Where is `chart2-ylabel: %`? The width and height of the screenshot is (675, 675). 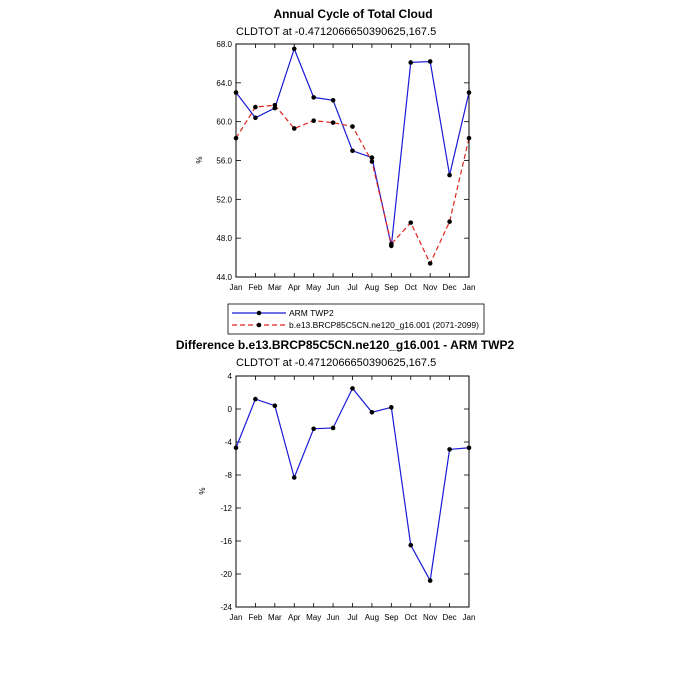 chart2-ylabel: % is located at coordinates (202, 490).